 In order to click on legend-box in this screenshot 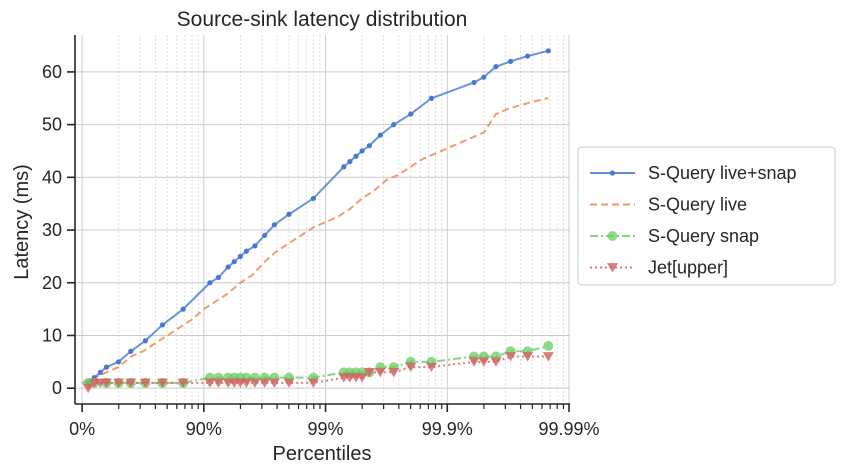, I will do `click(706, 216)`.